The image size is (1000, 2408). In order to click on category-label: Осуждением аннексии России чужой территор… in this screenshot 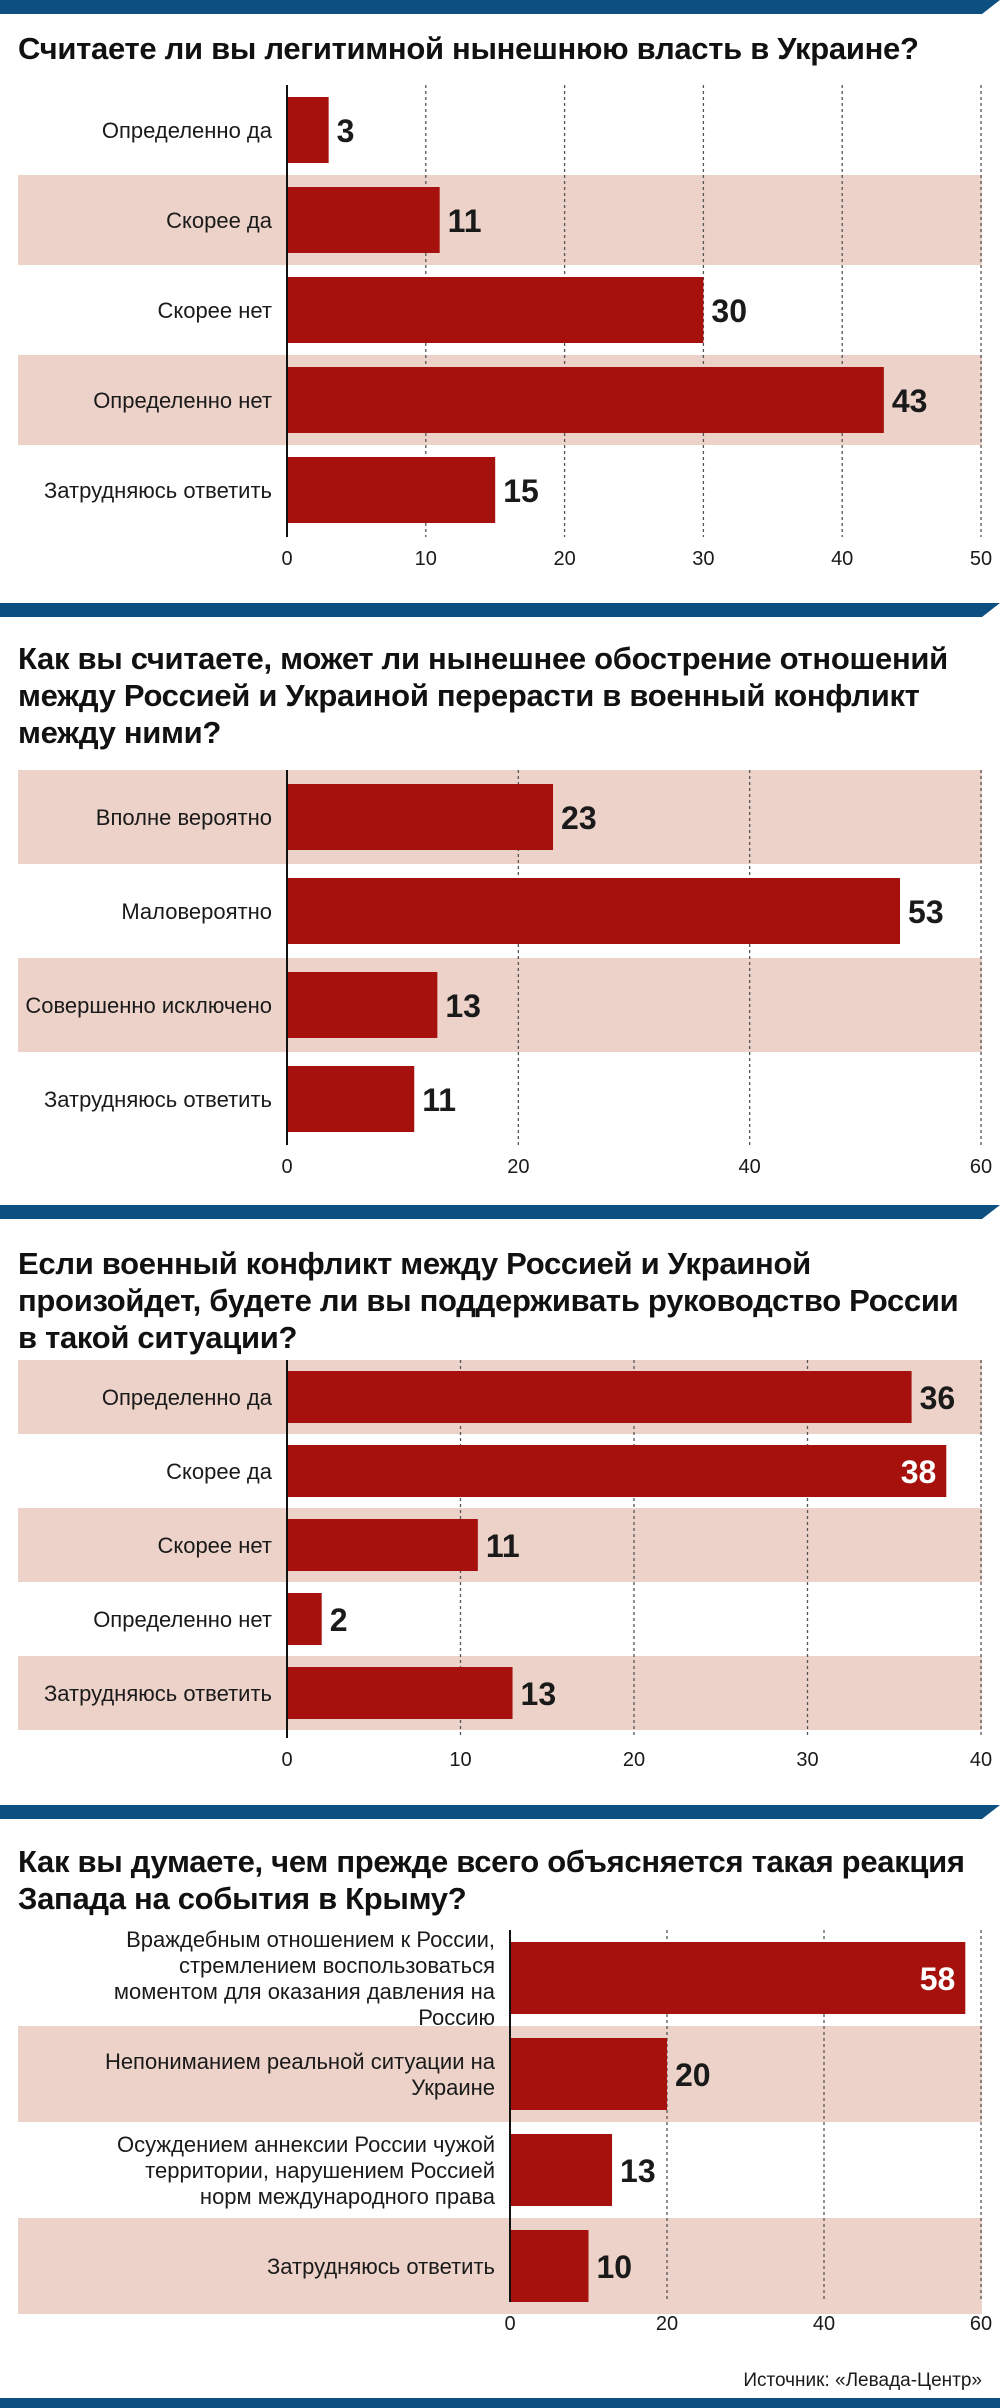, I will do `click(306, 2170)`.